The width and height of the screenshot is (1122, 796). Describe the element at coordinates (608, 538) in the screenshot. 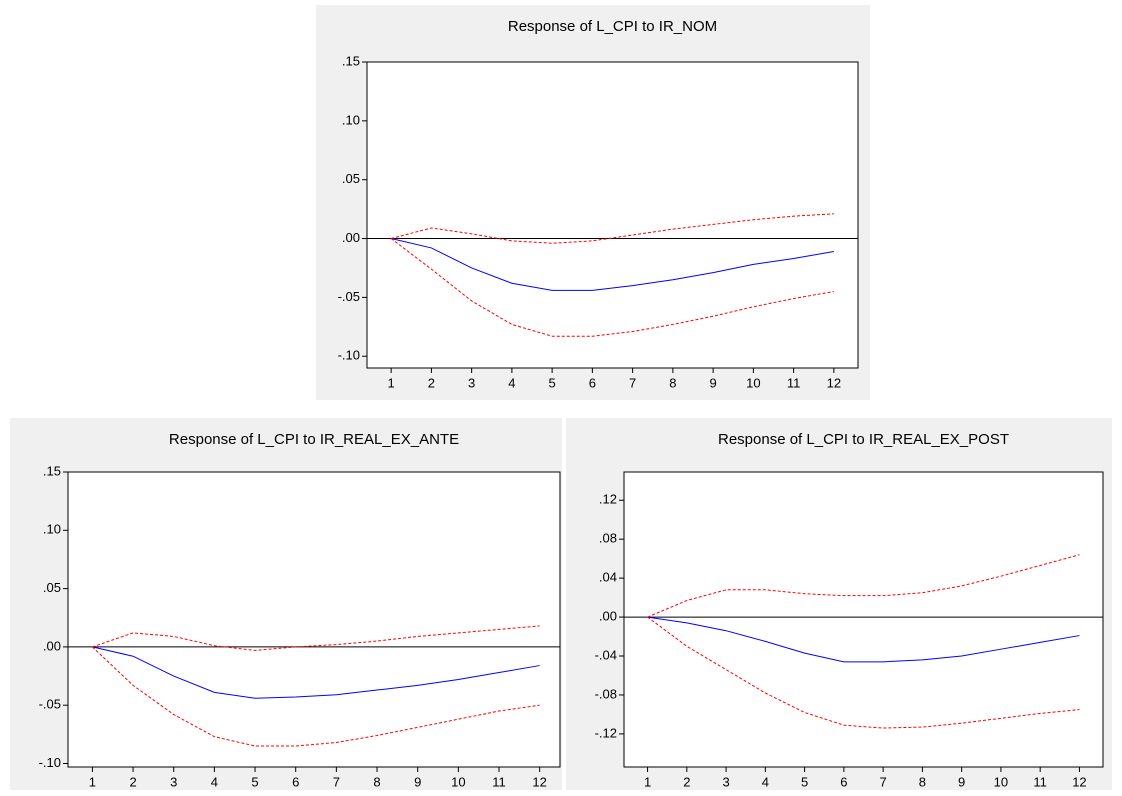

I see `y-tick-label: .08` at that location.